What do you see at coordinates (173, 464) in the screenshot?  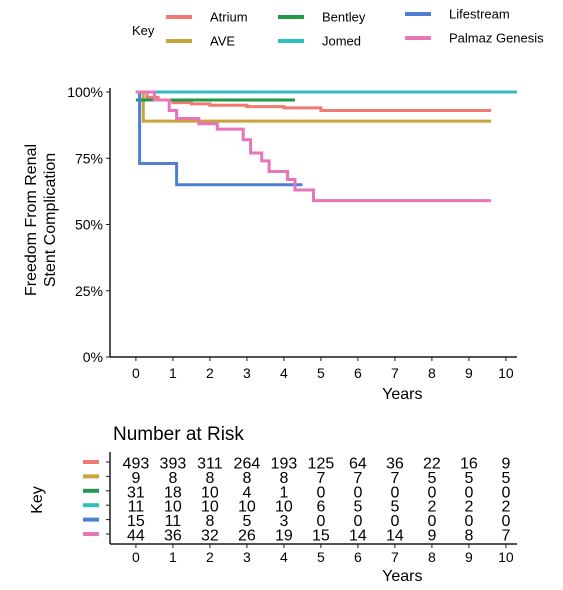 I see `risk-cell: 393` at bounding box center [173, 464].